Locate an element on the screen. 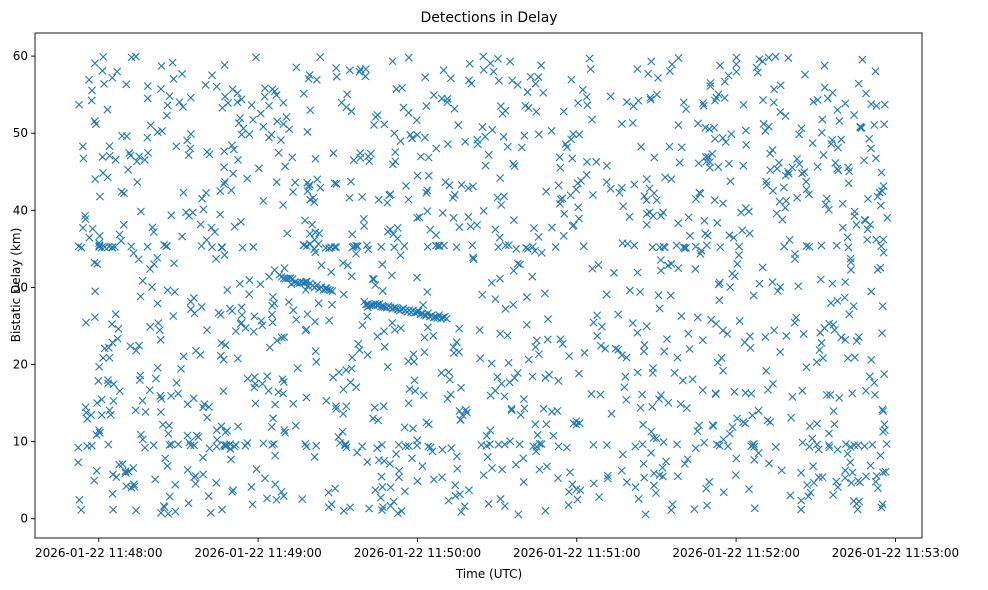  x-tick-label: 2026-01-22 11:49:00 is located at coordinates (257, 553).